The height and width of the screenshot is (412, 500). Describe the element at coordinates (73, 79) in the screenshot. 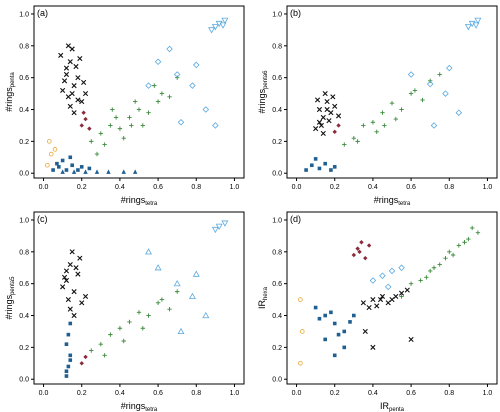

I see `series-x` at that location.